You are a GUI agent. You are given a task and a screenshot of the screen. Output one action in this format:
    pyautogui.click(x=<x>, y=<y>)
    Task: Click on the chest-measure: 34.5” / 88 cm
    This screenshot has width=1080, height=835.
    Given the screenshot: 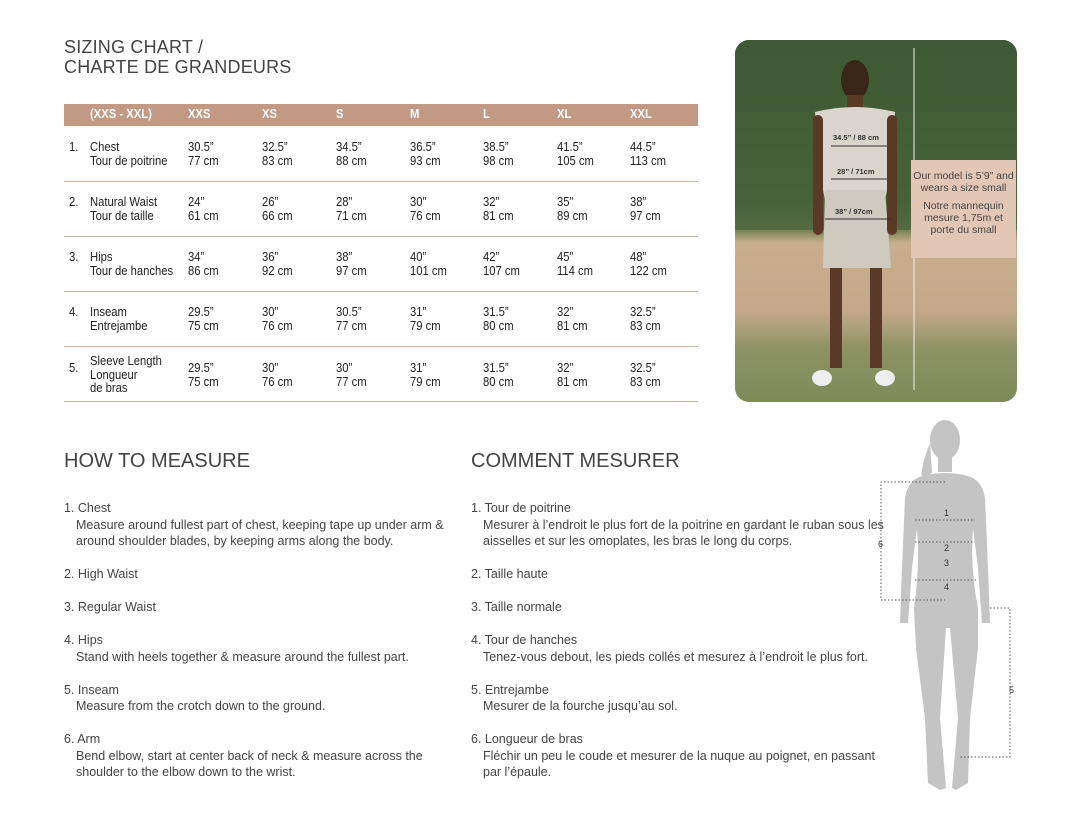 What is the action you would take?
    pyautogui.click(x=856, y=137)
    